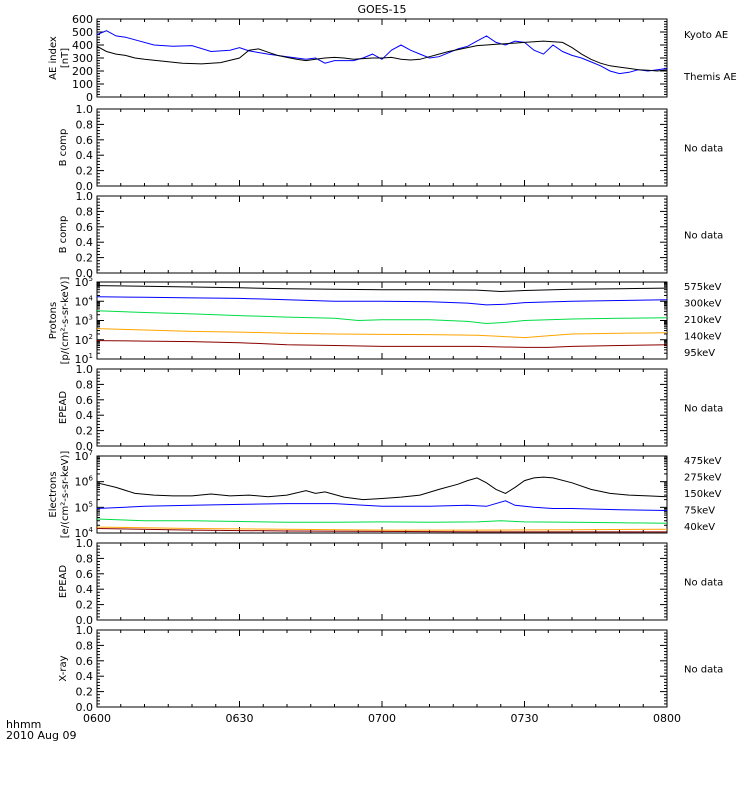  I want to click on panel-2: 0.0 0.2 0.4 0.6 0.8 1.0 B comp No data, so click(390, 148).